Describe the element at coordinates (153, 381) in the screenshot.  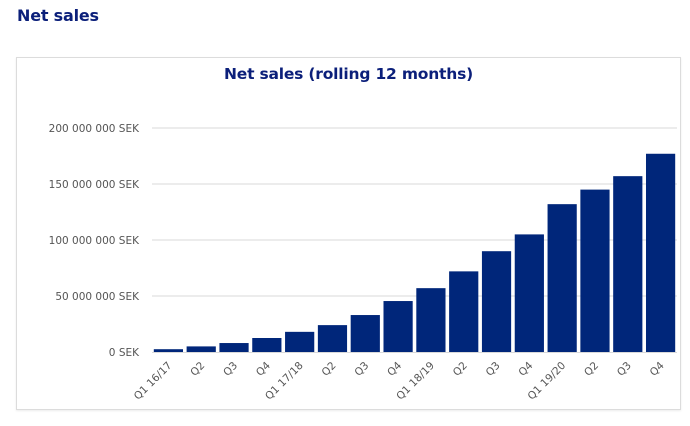
I see `x-tick-label: Q1 16/17` at that location.